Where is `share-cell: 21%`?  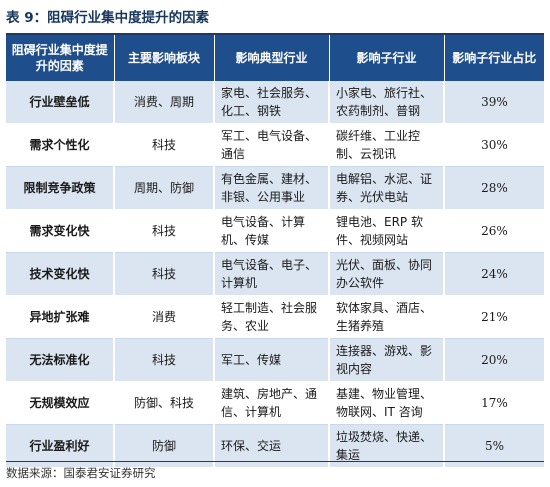 share-cell: 21% is located at coordinates (493, 317).